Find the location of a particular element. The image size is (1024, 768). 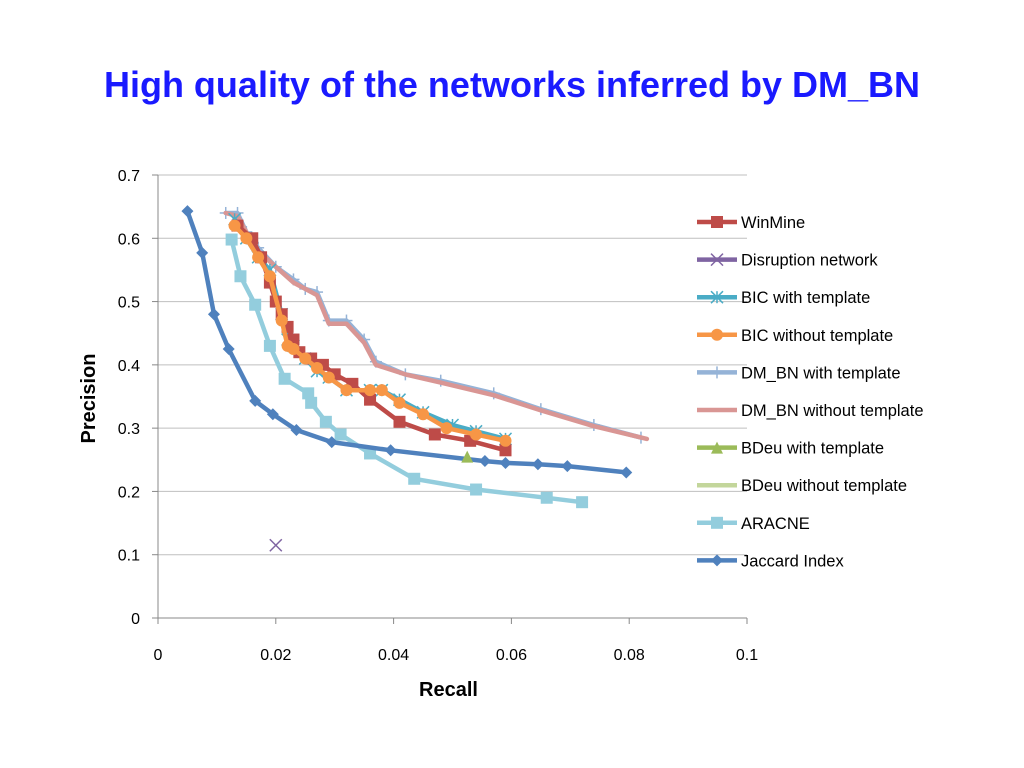

x-tick-label: 0.08 is located at coordinates (629, 655).